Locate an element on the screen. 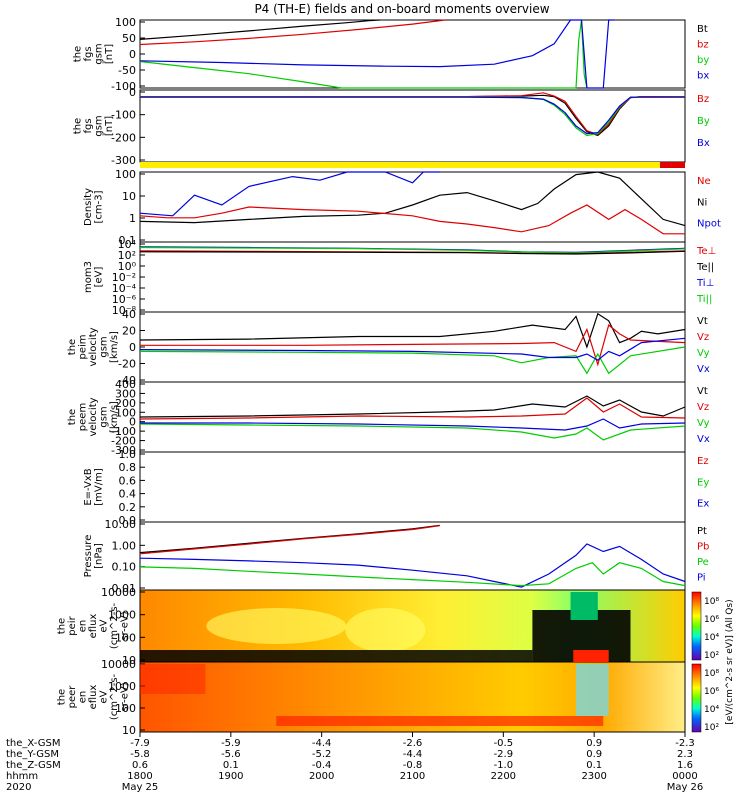  ylabel: thepeimvelocitygsm[km/s] is located at coordinates (93, 346).